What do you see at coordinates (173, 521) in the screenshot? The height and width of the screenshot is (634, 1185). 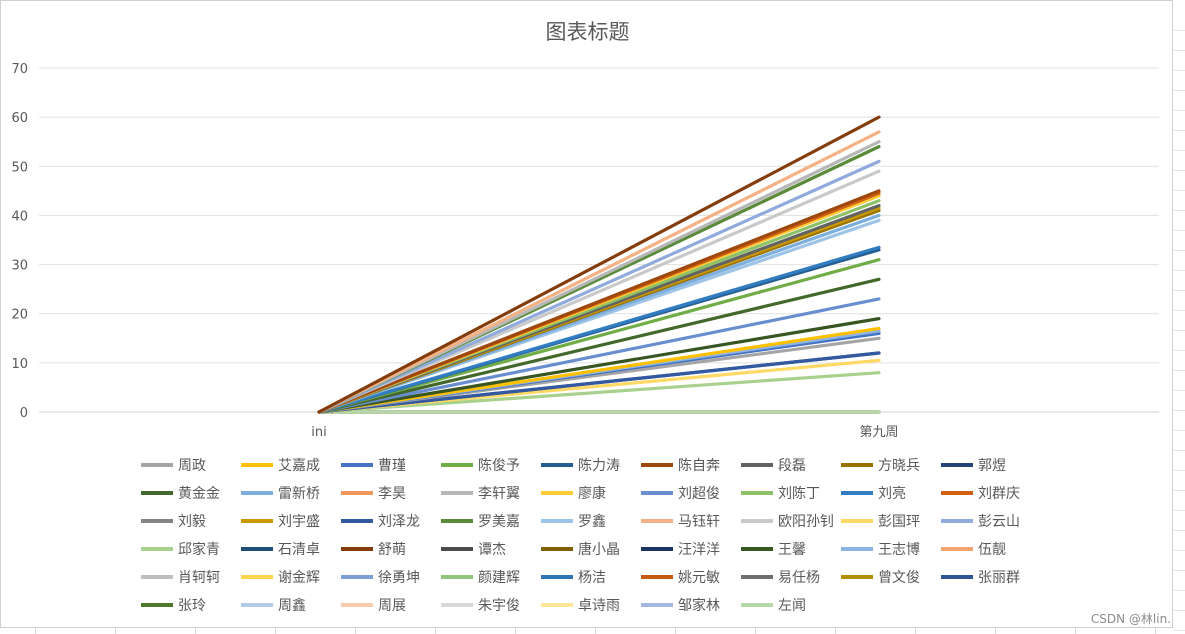 I see `legend-item: 刘毅` at bounding box center [173, 521].